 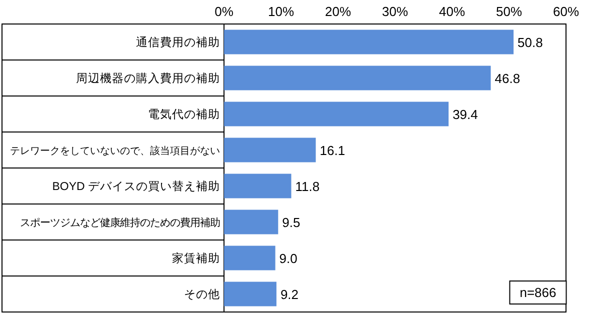 I want to click on x-tick-label: 10%, so click(x=281, y=11).